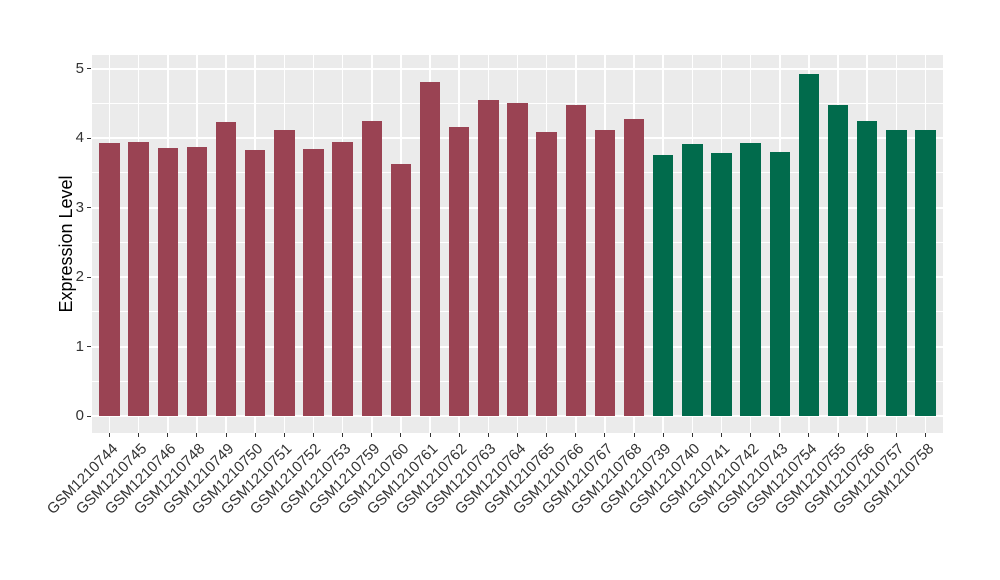 This screenshot has width=1000, height=580. Describe the element at coordinates (66, 244) in the screenshot. I see `y-axis-title: Expression Level` at that location.